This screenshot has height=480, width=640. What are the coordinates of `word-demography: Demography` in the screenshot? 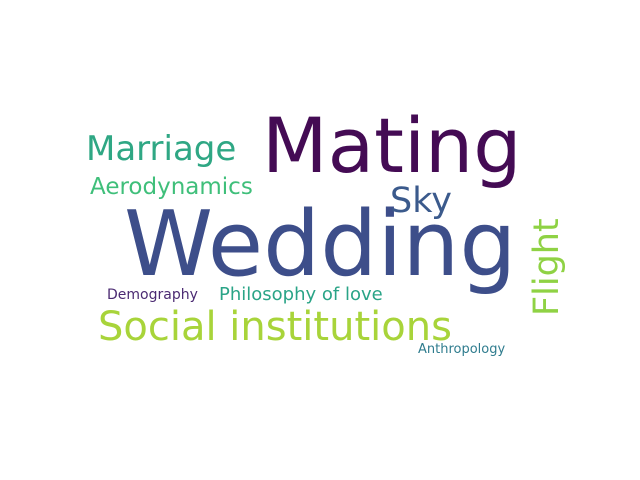 It's located at (152, 295).